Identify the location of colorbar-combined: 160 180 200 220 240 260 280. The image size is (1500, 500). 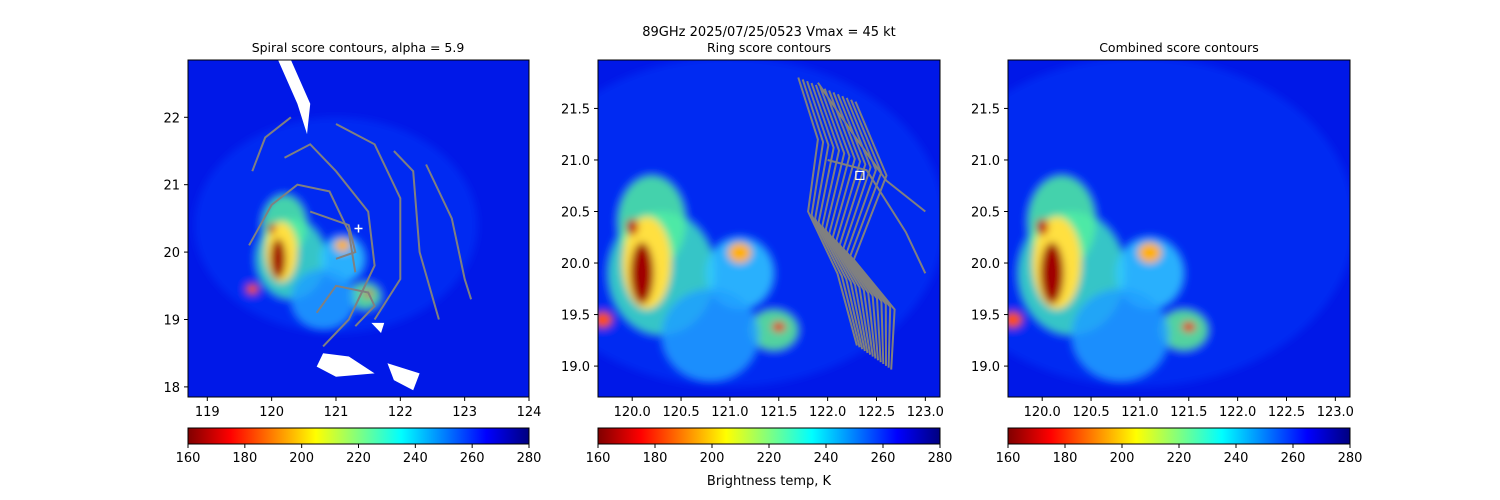
(1179, 446).